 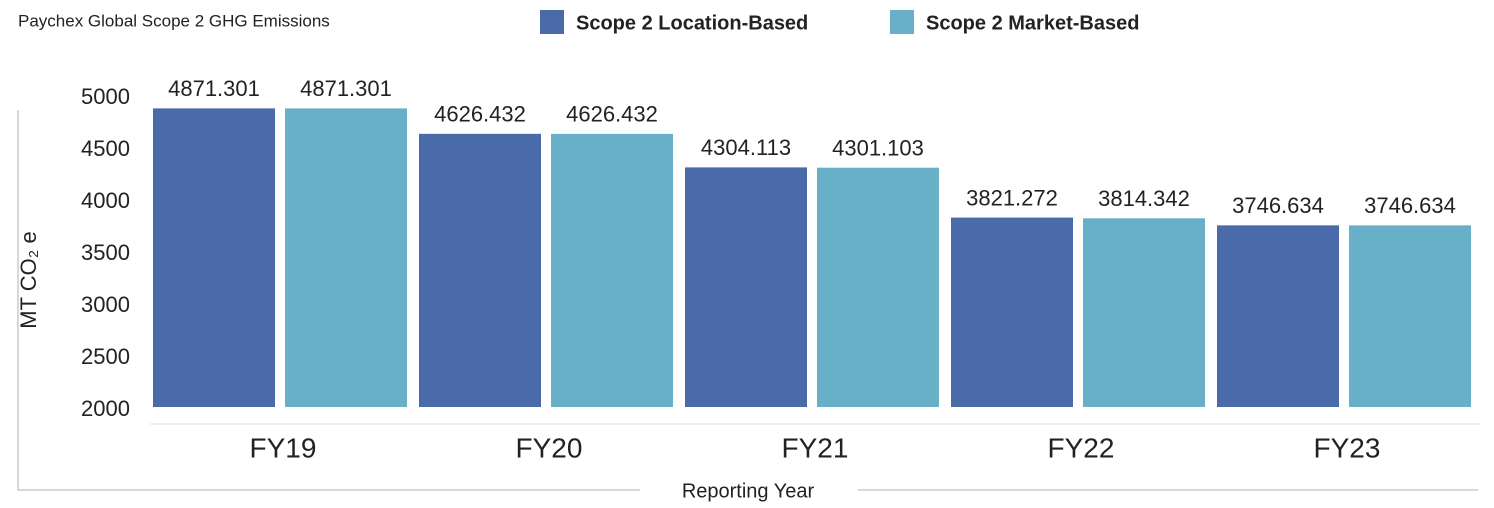 What do you see at coordinates (105, 304) in the screenshot?
I see `y-tick-label: 3000` at bounding box center [105, 304].